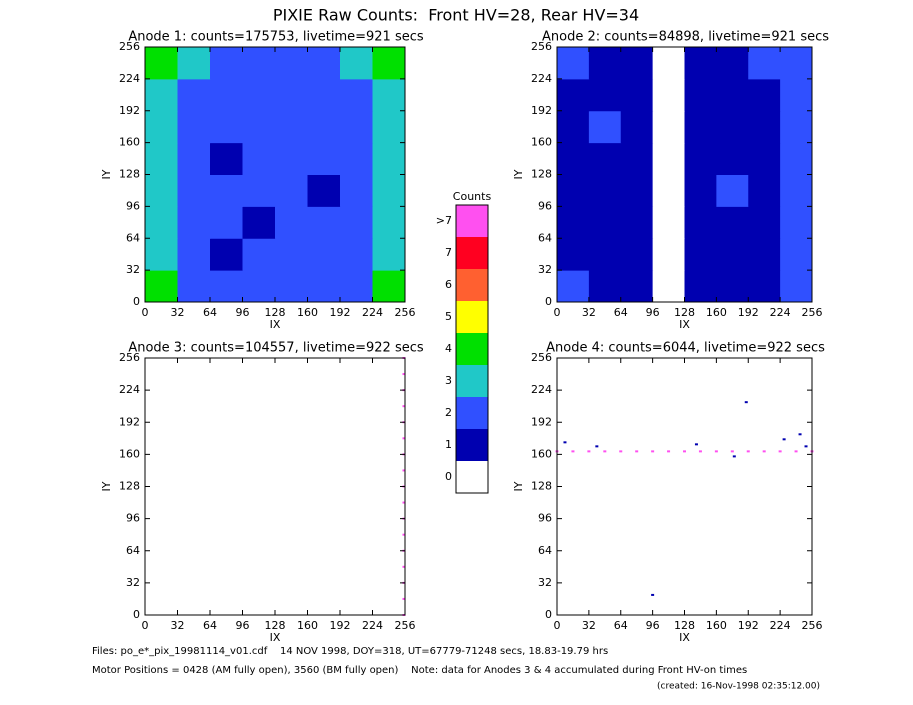 Image resolution: width=913 pixels, height=705 pixels. I want to click on colorbar-label: 7, so click(448, 252).